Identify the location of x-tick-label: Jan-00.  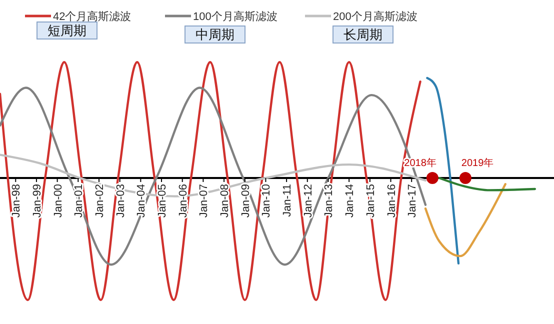
(58, 201).